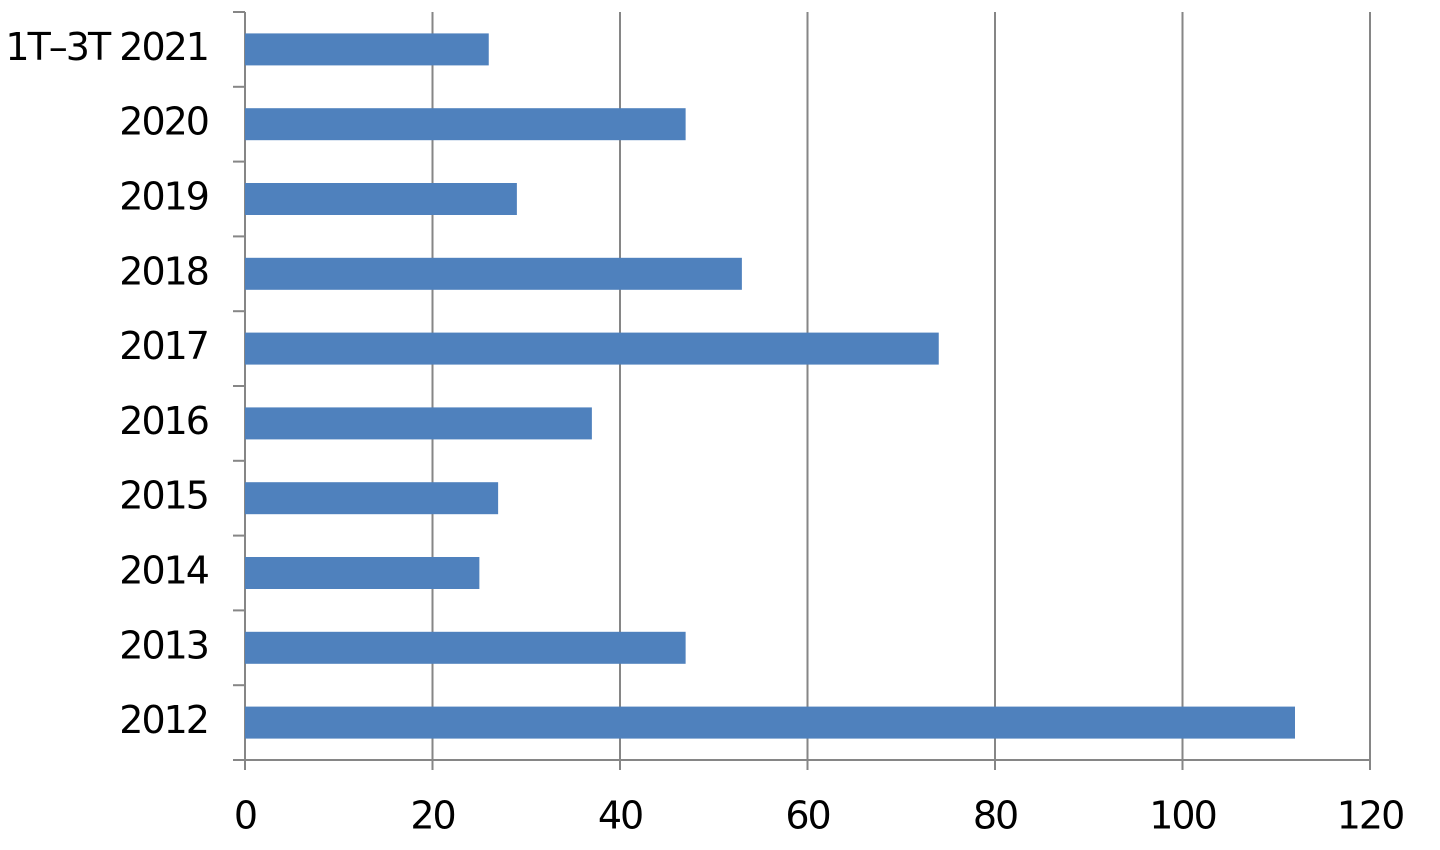  What do you see at coordinates (106, 47) in the screenshot?
I see `y-tick-label: 1T–3T 2021` at bounding box center [106, 47].